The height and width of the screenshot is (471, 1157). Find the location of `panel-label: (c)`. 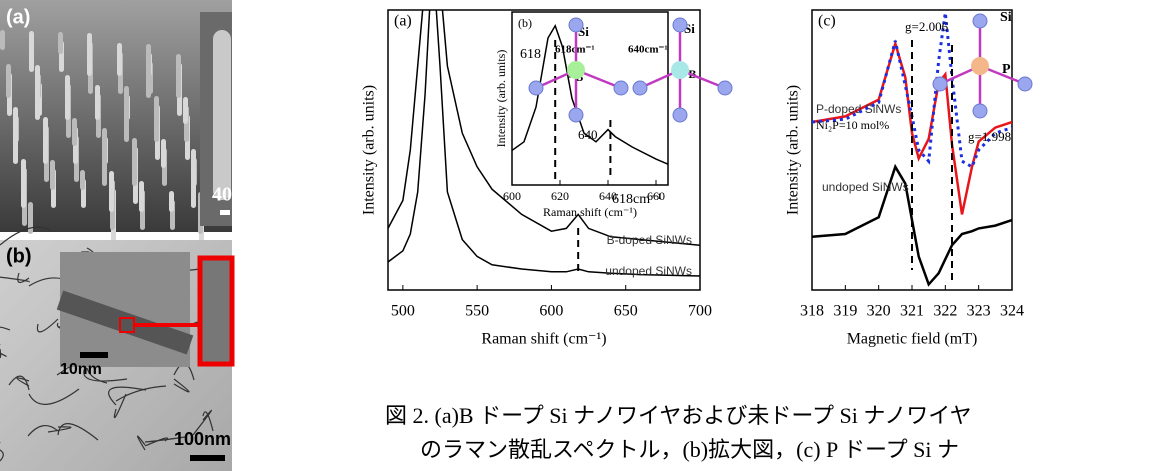

panel-label: (c) is located at coordinates (827, 21).